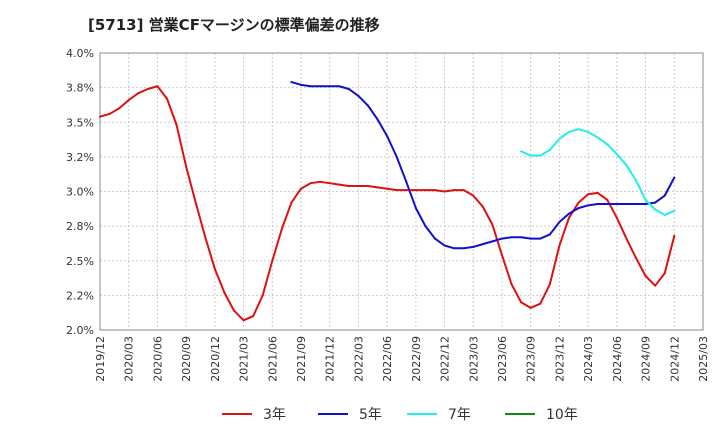  Describe the element at coordinates (387, 359) in the screenshot. I see `x-tick-label: 2022/06` at that location.